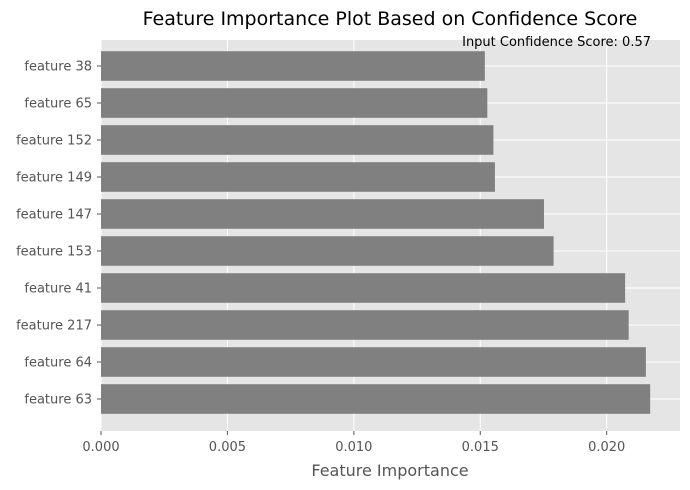 This screenshot has height=490, width=690. Describe the element at coordinates (54, 178) in the screenshot. I see `y-tick-label-3: feature 149` at that location.